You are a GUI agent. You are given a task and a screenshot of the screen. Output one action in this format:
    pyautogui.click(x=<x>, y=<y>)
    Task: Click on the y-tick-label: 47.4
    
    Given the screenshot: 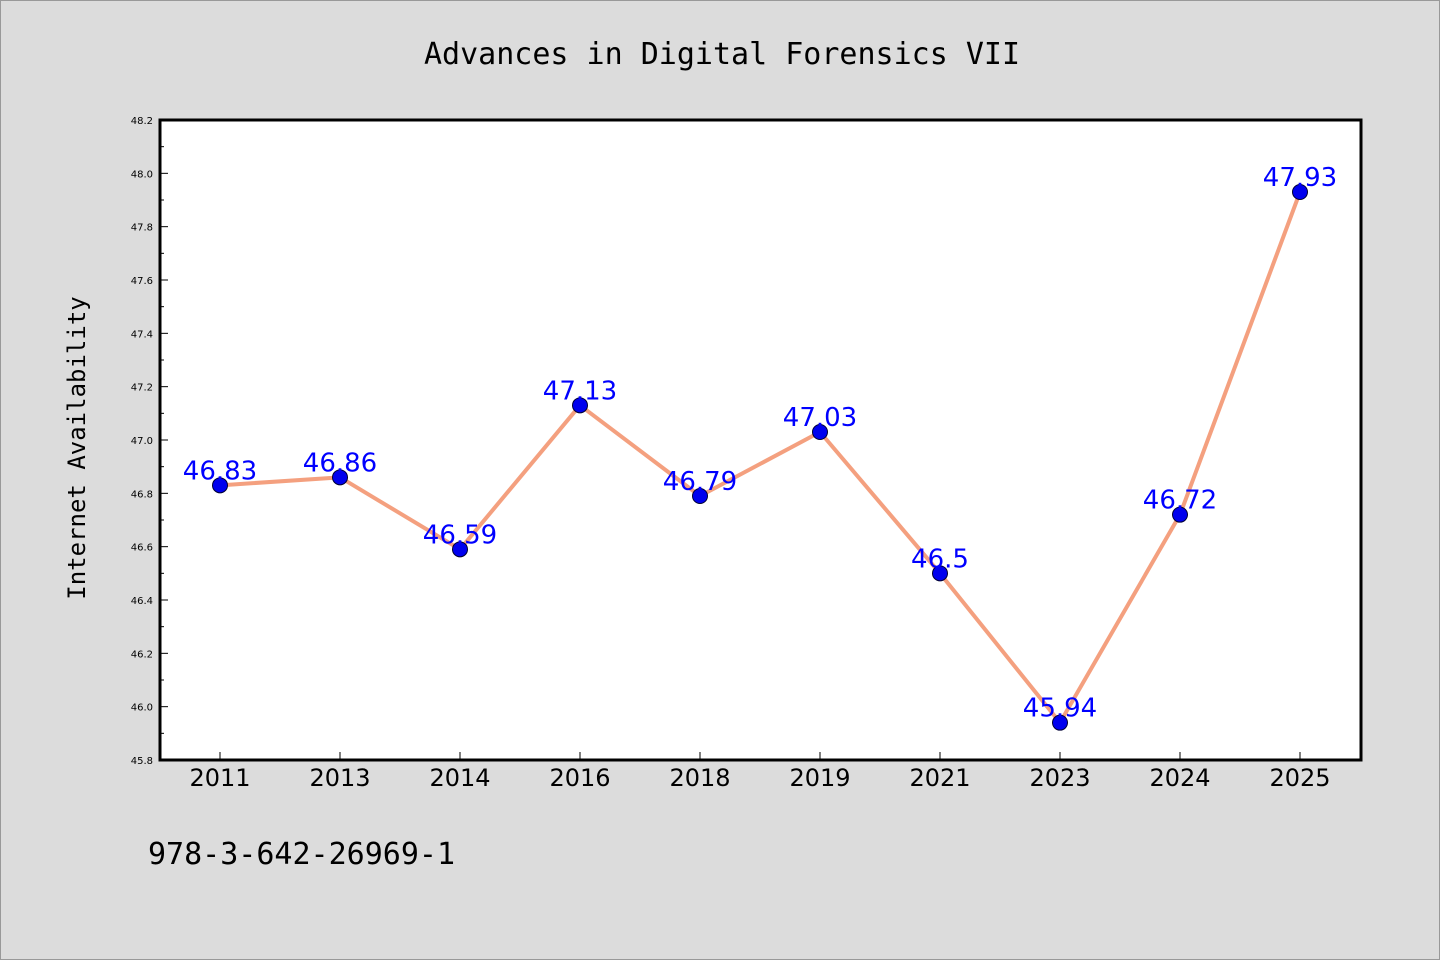 What is the action you would take?
    pyautogui.click(x=142, y=334)
    